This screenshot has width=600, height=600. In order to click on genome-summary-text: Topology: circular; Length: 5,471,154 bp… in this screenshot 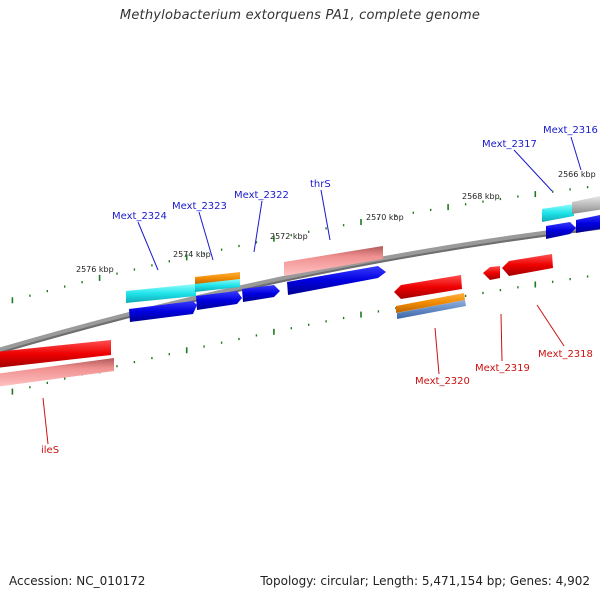, I will do `click(425, 581)`.